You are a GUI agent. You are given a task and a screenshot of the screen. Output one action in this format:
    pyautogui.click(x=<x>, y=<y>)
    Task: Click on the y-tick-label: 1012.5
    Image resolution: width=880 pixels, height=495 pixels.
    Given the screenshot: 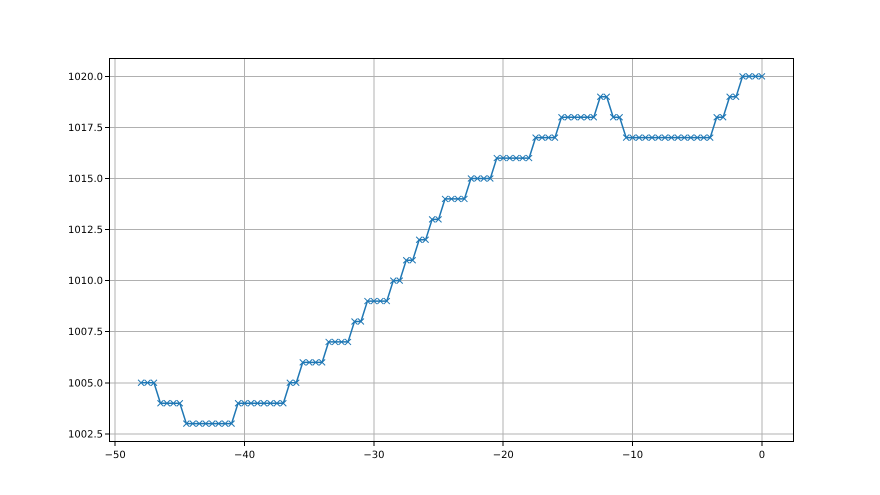 What is the action you would take?
    pyautogui.click(x=85, y=230)
    